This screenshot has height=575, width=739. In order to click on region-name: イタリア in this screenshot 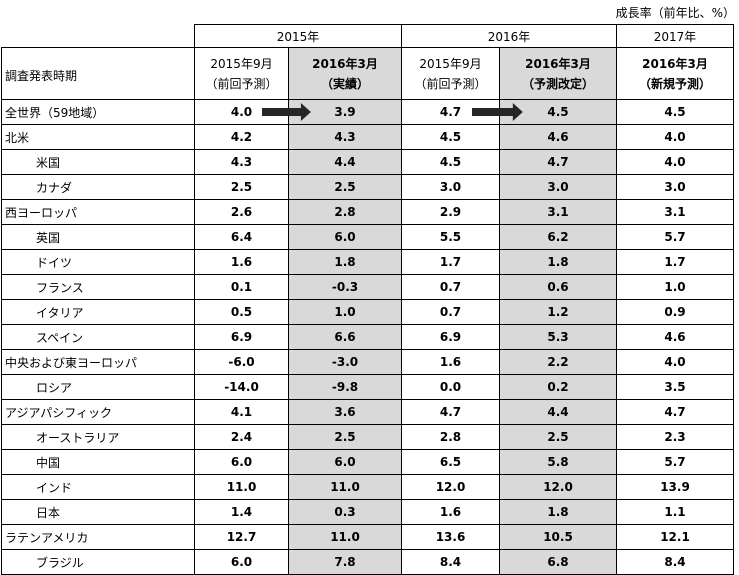, I will do `click(98, 312)`.